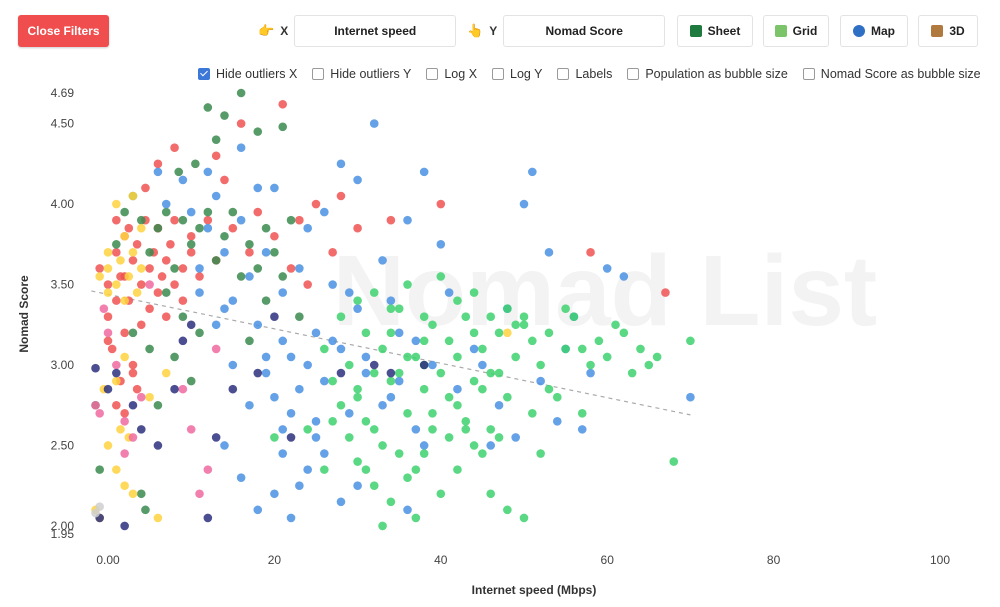 This screenshot has height=607, width=1000. What do you see at coordinates (874, 31) in the screenshot?
I see `map-button: Map` at bounding box center [874, 31].